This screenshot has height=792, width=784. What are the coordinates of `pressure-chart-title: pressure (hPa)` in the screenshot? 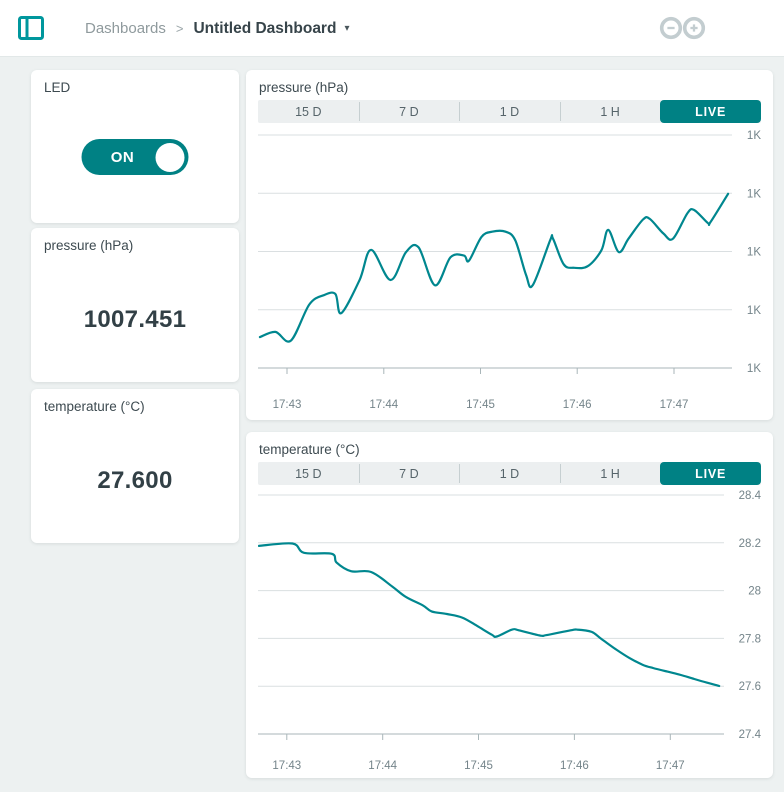 It's located at (304, 87).